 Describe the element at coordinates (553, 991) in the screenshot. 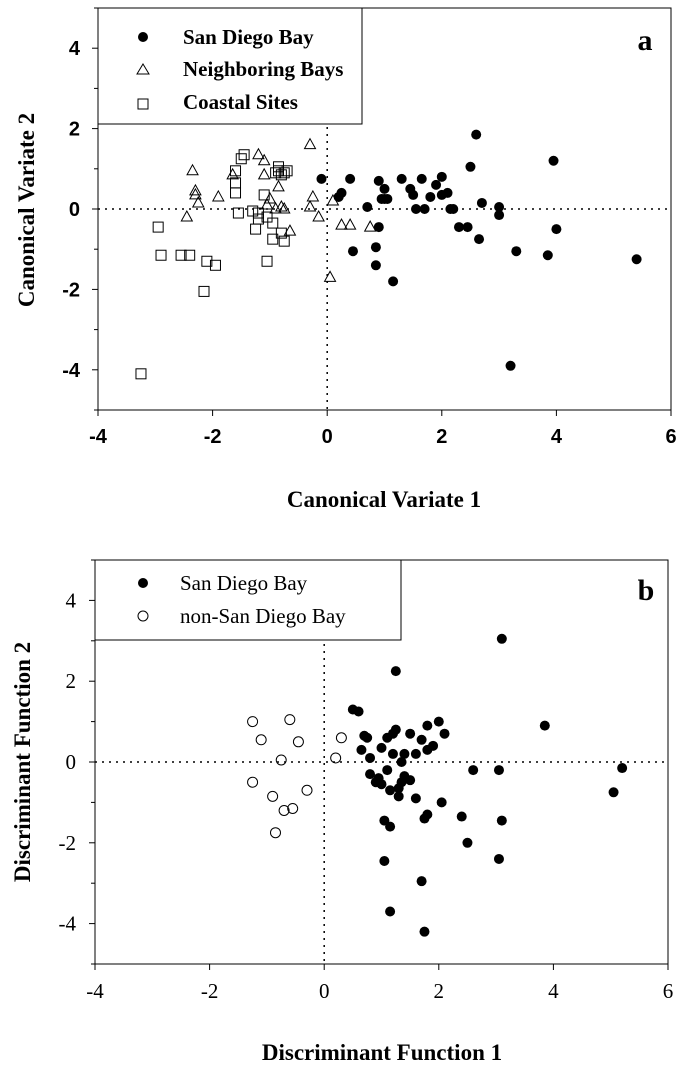

I see `x-tick-label: 4` at that location.